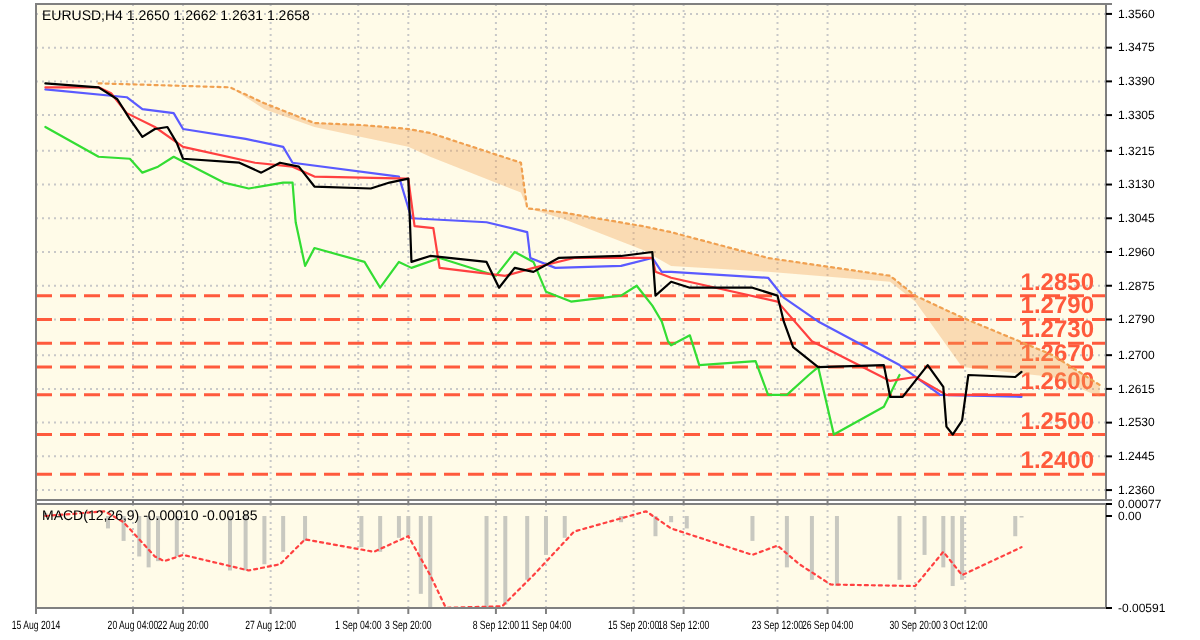 This screenshot has width=1200, height=640. I want to click on ref-line-label: 1.2790, so click(1057, 305).